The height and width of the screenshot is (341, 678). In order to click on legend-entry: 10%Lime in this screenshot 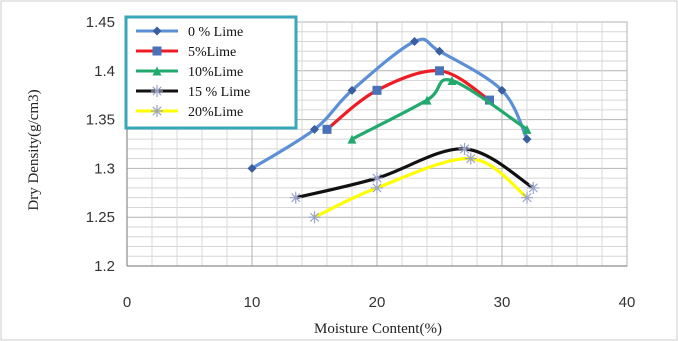, I will do `click(189, 72)`.